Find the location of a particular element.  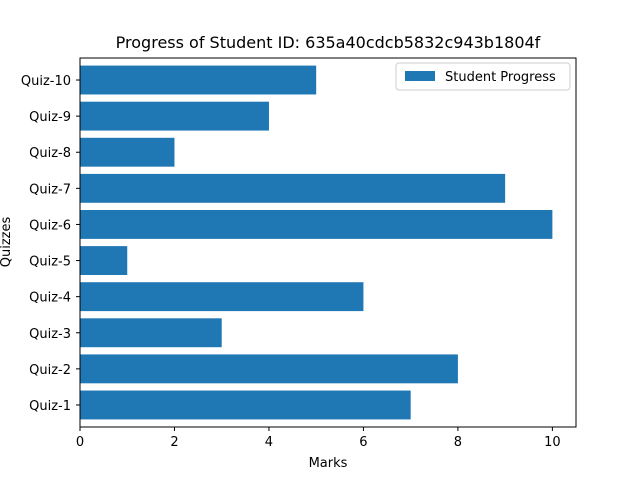

legend: Student Progress is located at coordinates (483, 76).